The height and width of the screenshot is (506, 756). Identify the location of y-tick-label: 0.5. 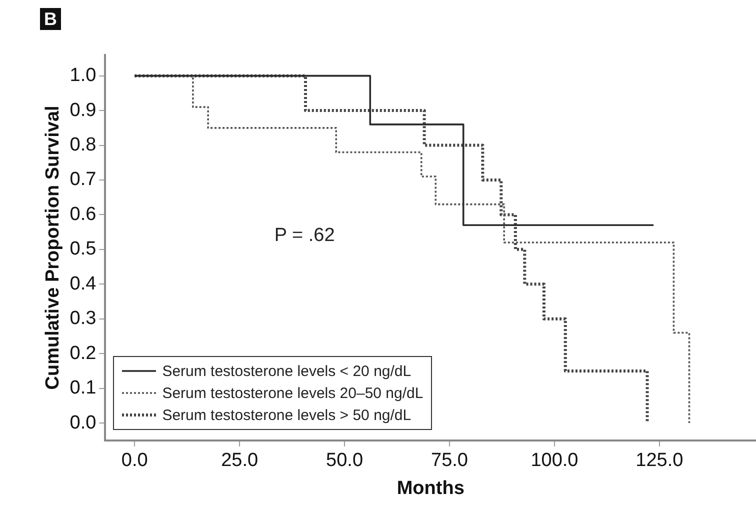
(83, 249).